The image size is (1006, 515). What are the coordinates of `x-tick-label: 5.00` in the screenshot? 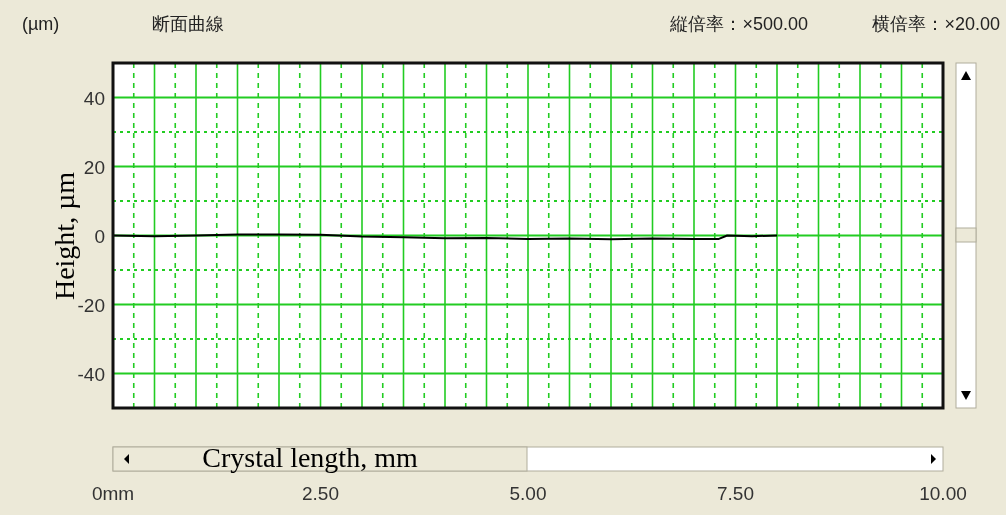 It's located at (528, 493).